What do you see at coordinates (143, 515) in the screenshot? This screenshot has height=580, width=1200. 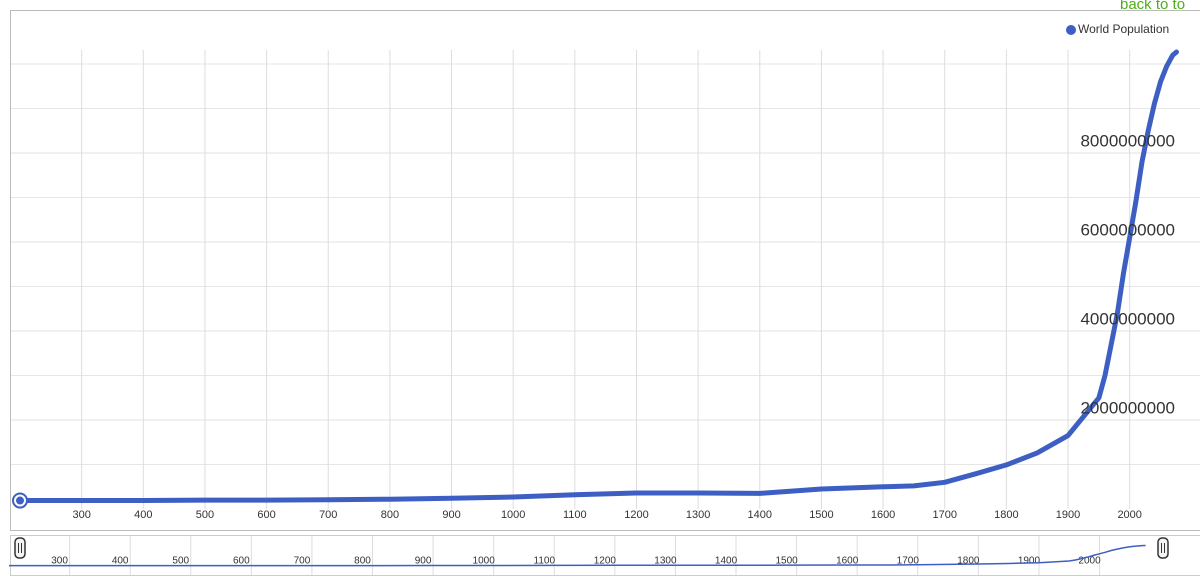 I see `x-tick-label: 400` at bounding box center [143, 515].